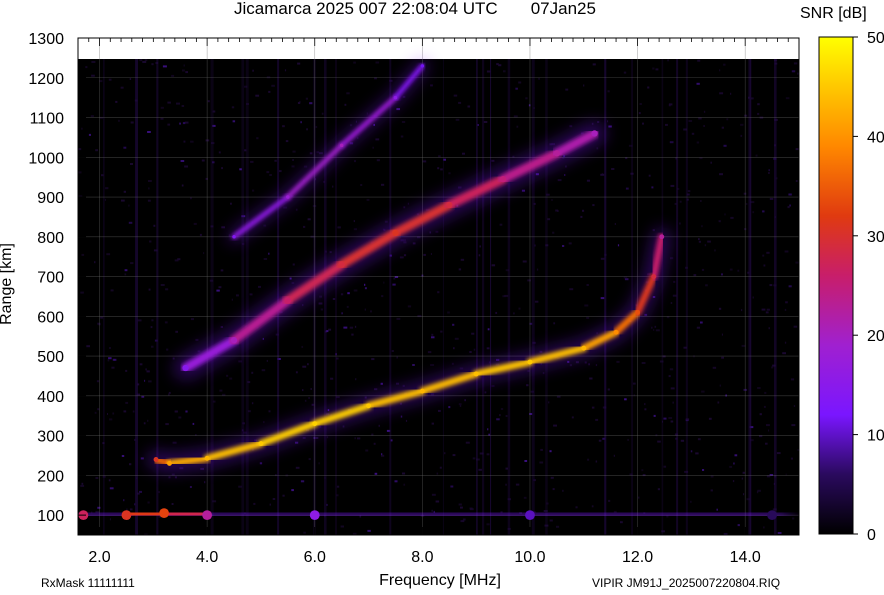 The image size is (884, 595). Describe the element at coordinates (875, 336) in the screenshot. I see `colorbar-tick-label: 20` at that location.